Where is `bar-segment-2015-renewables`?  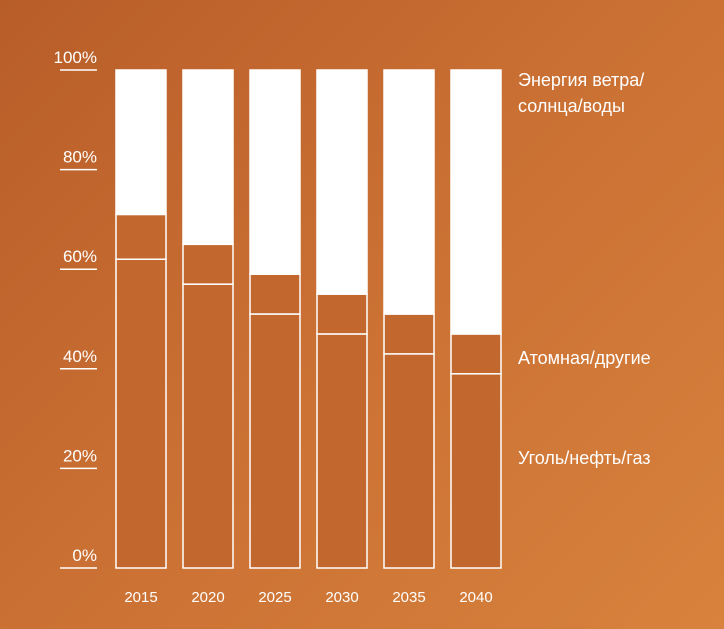
bar-segment-2015-renewables is located at coordinates (141, 142).